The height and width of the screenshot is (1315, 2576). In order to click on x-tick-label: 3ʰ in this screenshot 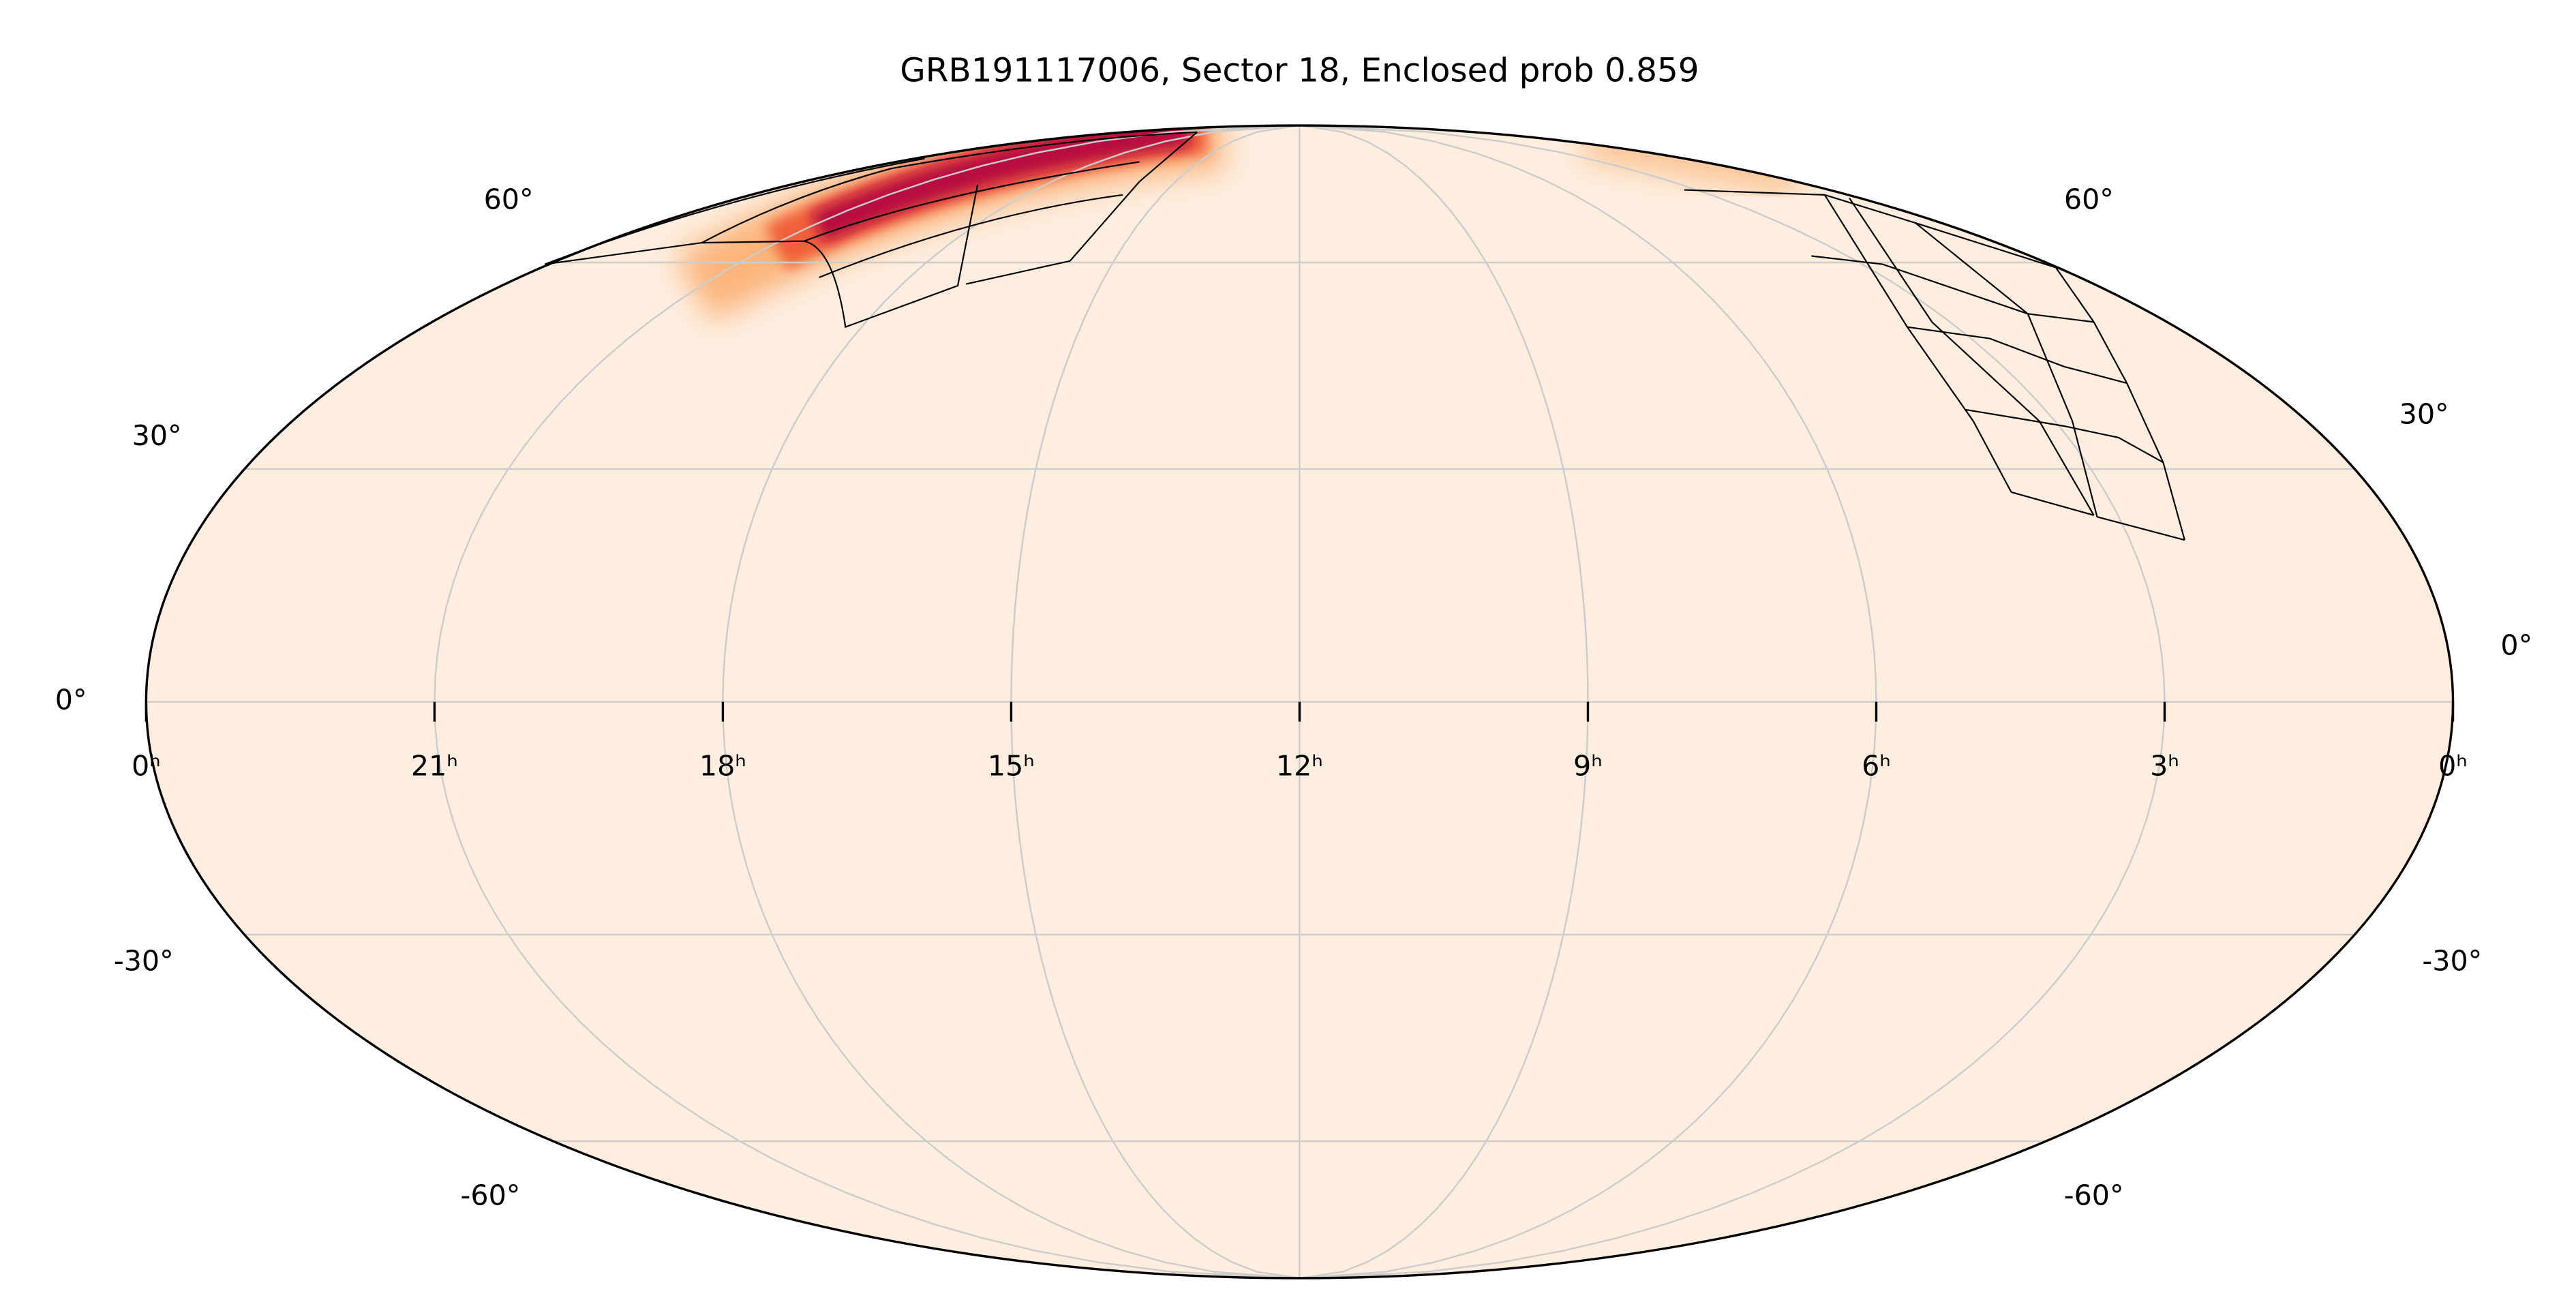, I will do `click(2164, 766)`.